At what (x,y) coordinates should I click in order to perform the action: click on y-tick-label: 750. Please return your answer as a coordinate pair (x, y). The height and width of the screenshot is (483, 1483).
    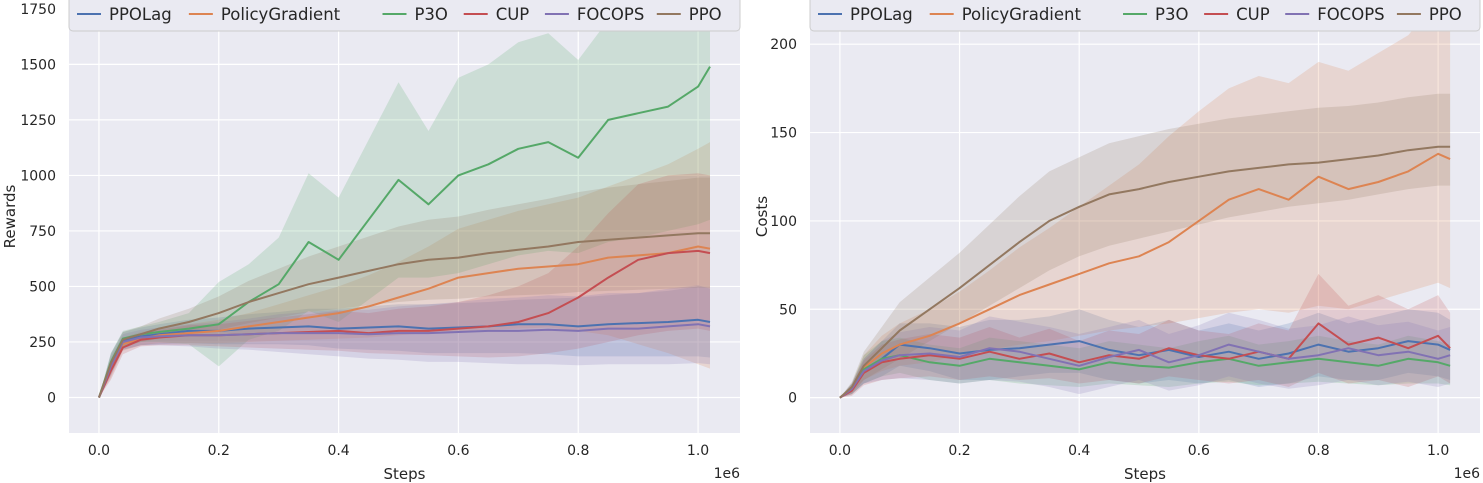
    Looking at the image, I should click on (42, 232).